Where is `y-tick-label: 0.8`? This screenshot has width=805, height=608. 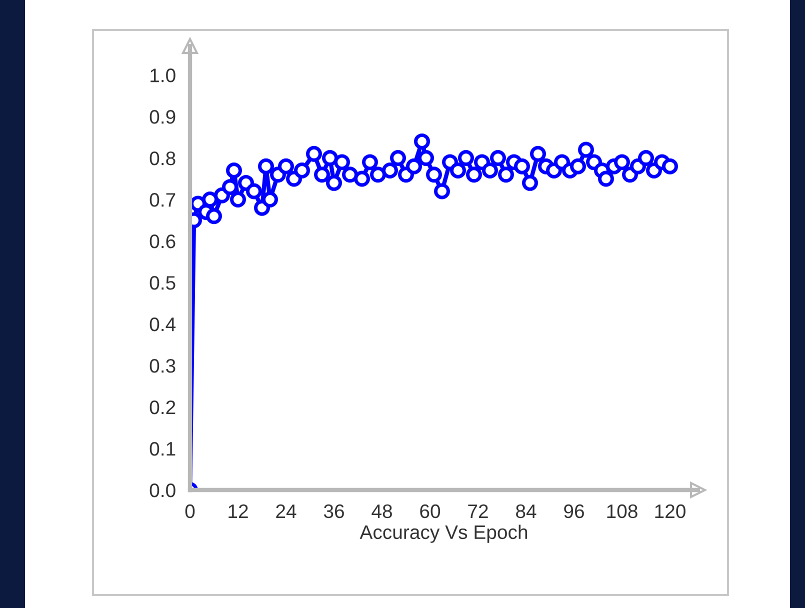 y-tick-label: 0.8 is located at coordinates (163, 159).